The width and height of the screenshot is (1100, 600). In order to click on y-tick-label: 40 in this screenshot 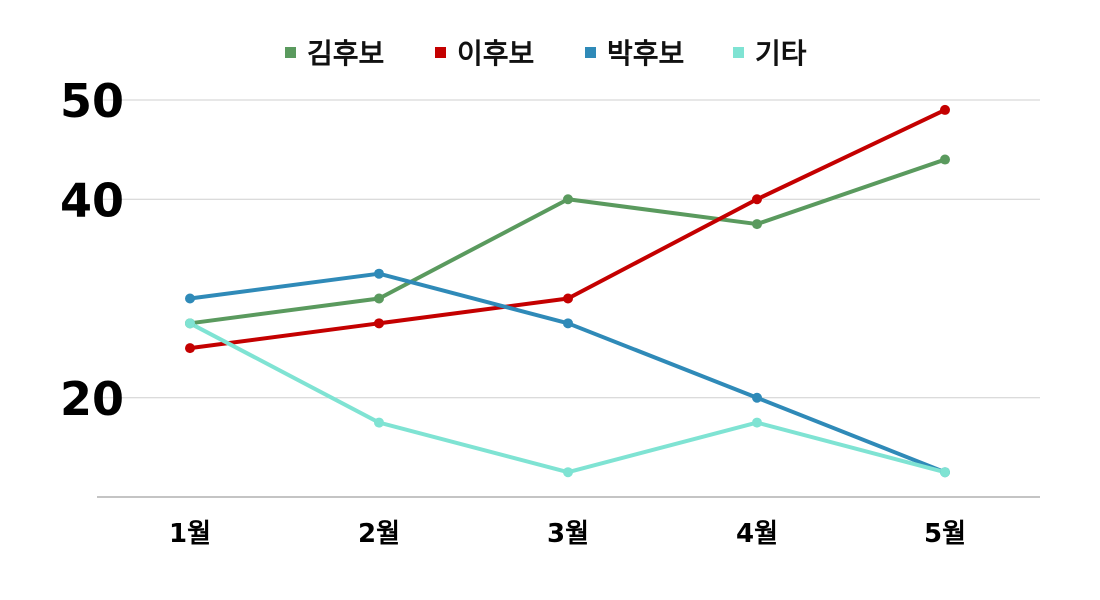, I will do `click(92, 200)`.